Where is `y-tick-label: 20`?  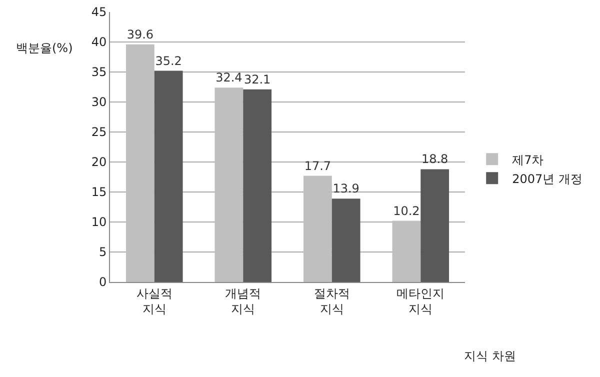
y-tick-label: 20 is located at coordinates (99, 162).